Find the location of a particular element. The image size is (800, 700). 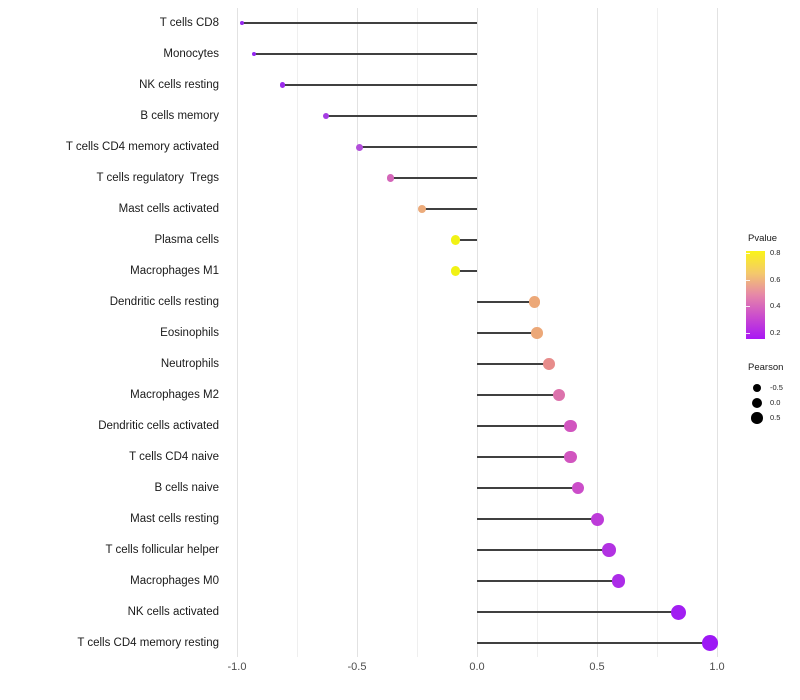

y-axis-label: Monocytes is located at coordinates (191, 54).